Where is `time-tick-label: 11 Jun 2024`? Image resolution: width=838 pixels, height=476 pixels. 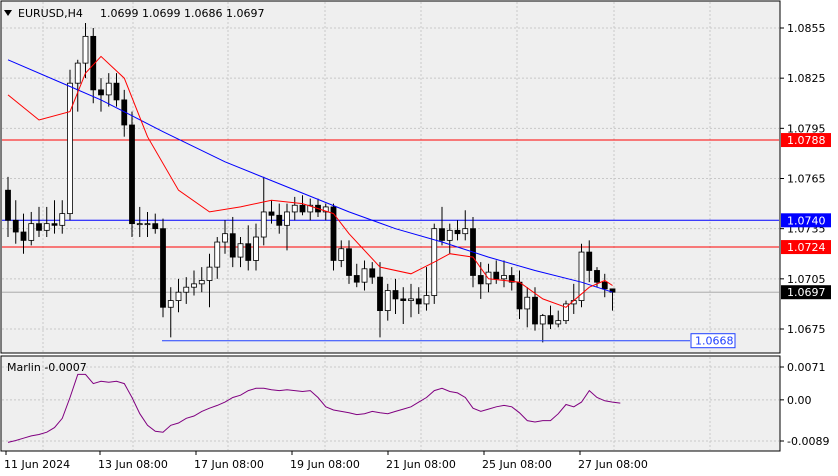
time-tick-label: 11 Jun 2024 is located at coordinates (37, 464).